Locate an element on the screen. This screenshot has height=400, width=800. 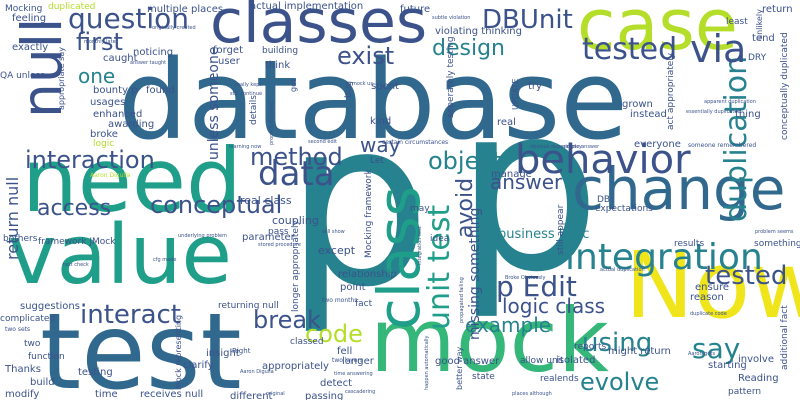
cloud-word: try is located at coordinates (535, 86).